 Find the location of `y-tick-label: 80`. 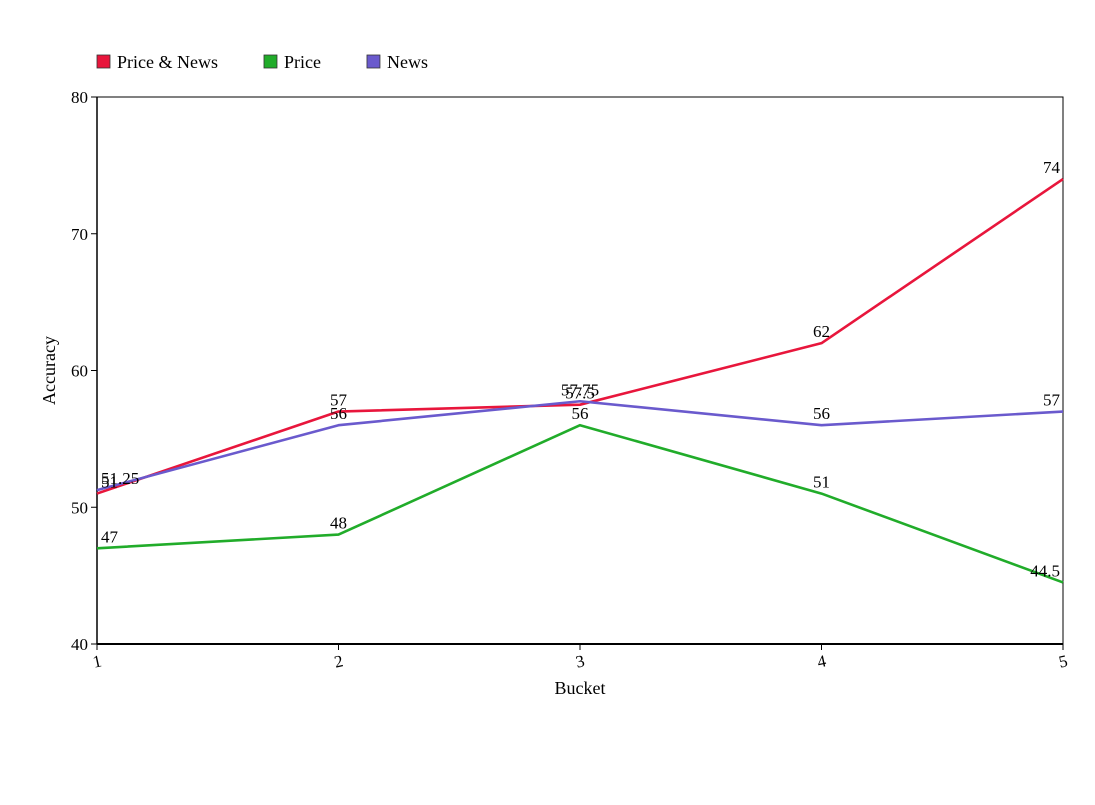

y-tick-label: 80 is located at coordinates (79, 97).